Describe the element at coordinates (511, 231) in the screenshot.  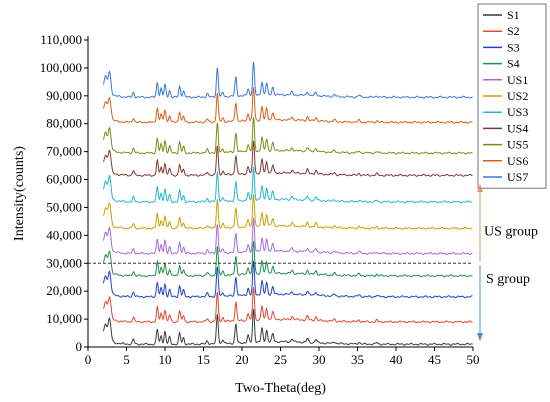
I see `us-group-label: US group` at that location.